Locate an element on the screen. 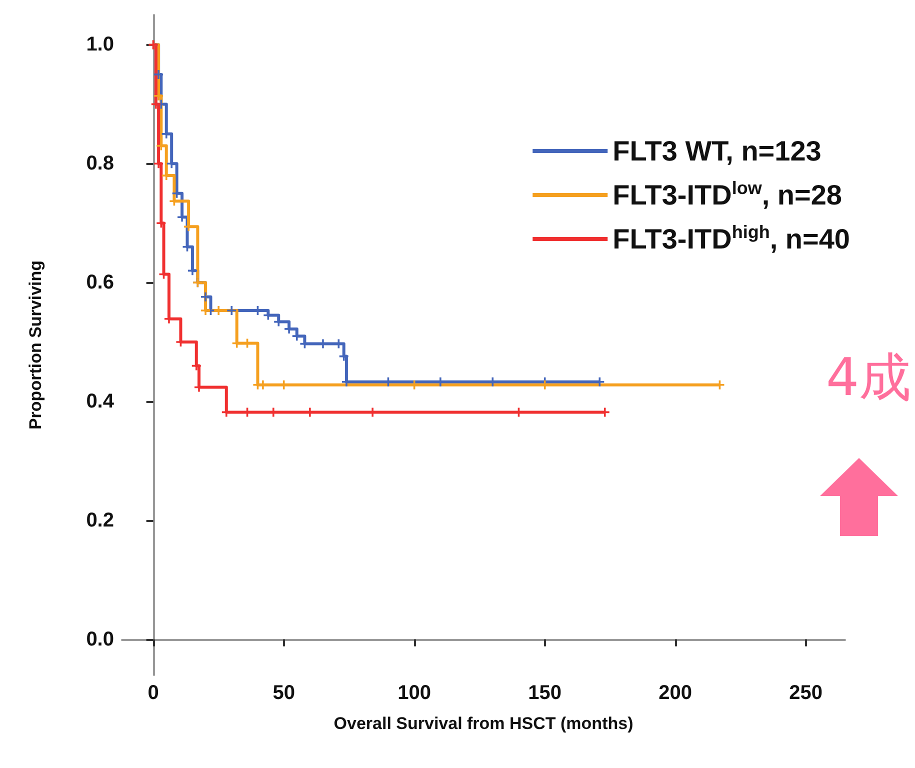 The width and height of the screenshot is (915, 768). x-tick-label: 150 is located at coordinates (545, 693).